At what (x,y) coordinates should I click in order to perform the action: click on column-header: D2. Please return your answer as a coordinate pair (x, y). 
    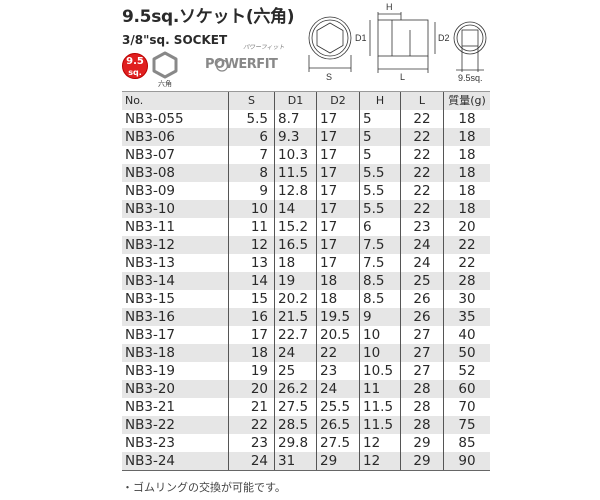
    Looking at the image, I should click on (338, 100).